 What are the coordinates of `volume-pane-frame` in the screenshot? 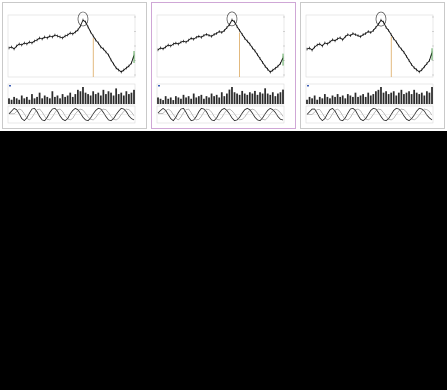 It's located at (220, 94).